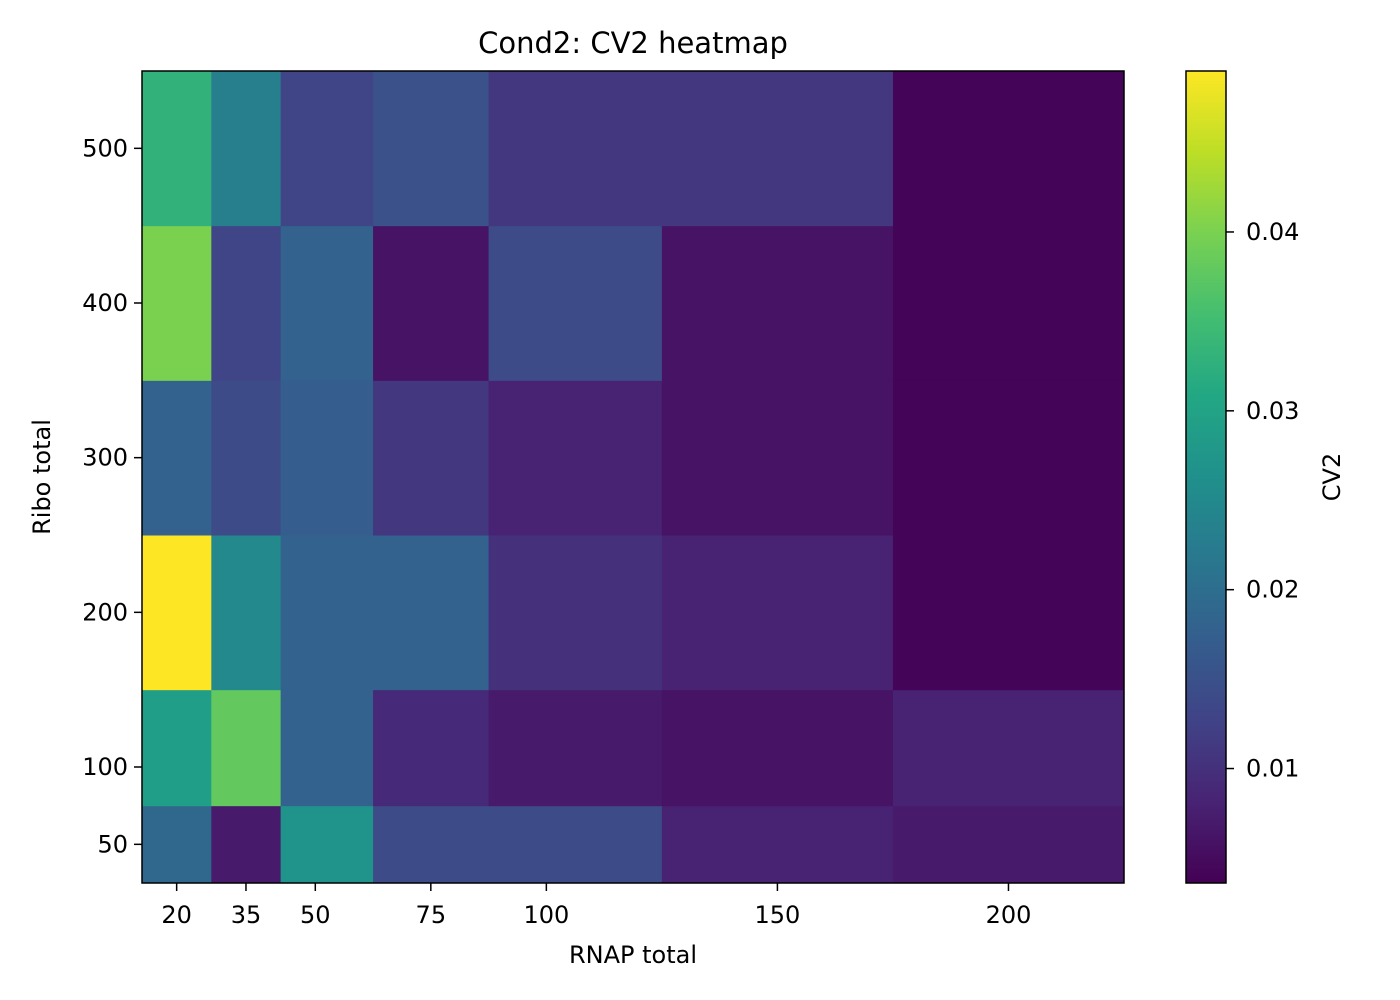  What do you see at coordinates (596, 906) in the screenshot?
I see `x-axis-ticks: 20 35 50 75 100 150 200` at bounding box center [596, 906].